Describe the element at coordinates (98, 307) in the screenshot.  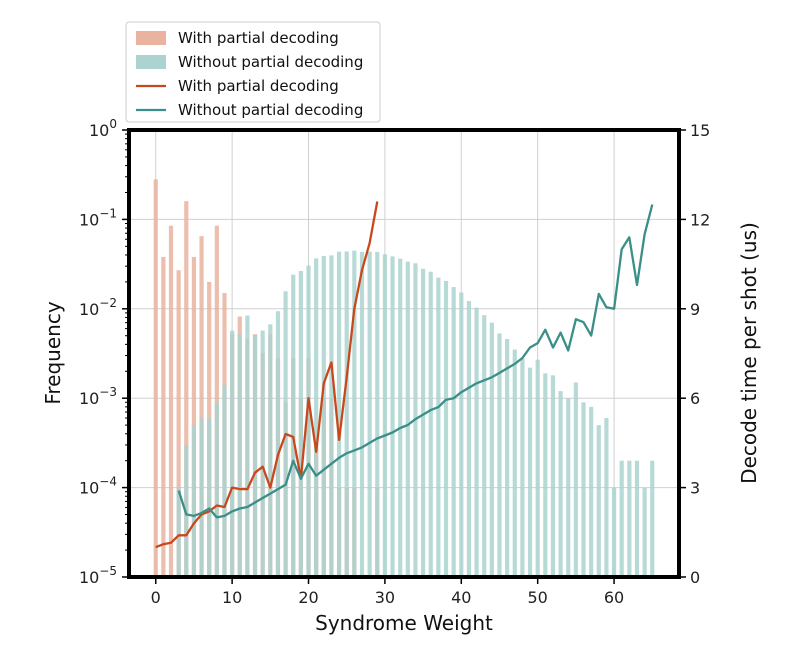
I see `y-tick-label: 10⁻²` at that location.